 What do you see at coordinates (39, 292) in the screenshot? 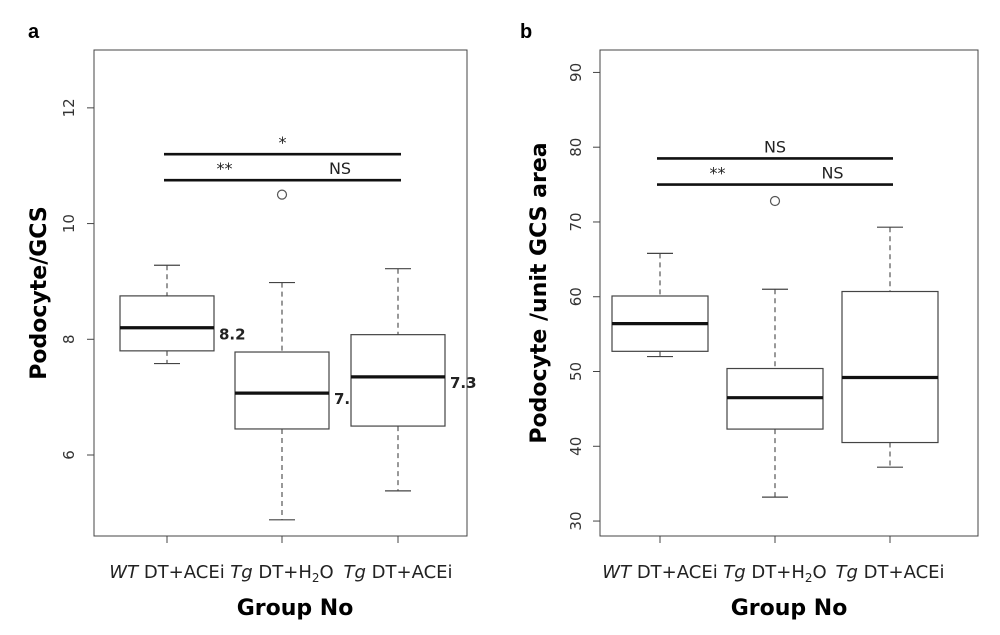
I see `panel-a-y-axis-label: Podocyte/GCS` at bounding box center [39, 292].